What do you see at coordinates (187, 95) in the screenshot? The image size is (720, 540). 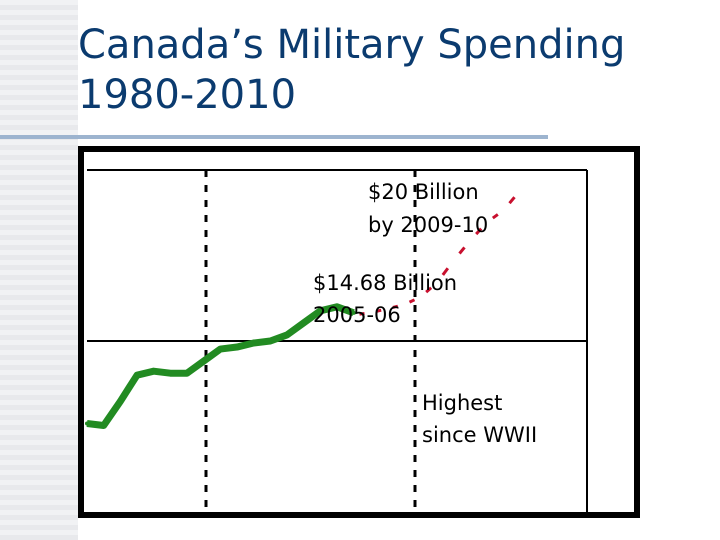 I see `slide-title-line2: 1980-2010` at bounding box center [187, 95].